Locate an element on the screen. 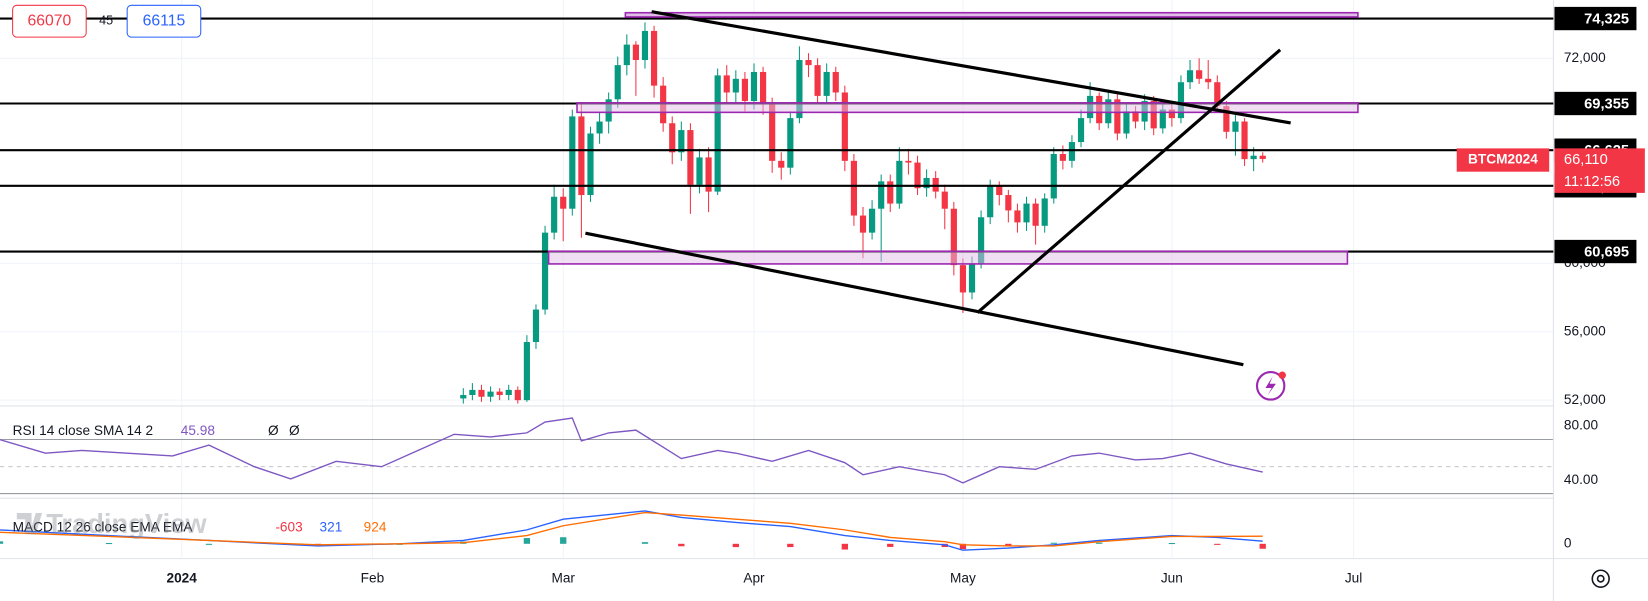 This screenshot has width=1648, height=601. last-price: 66,110 is located at coordinates (1586, 160).